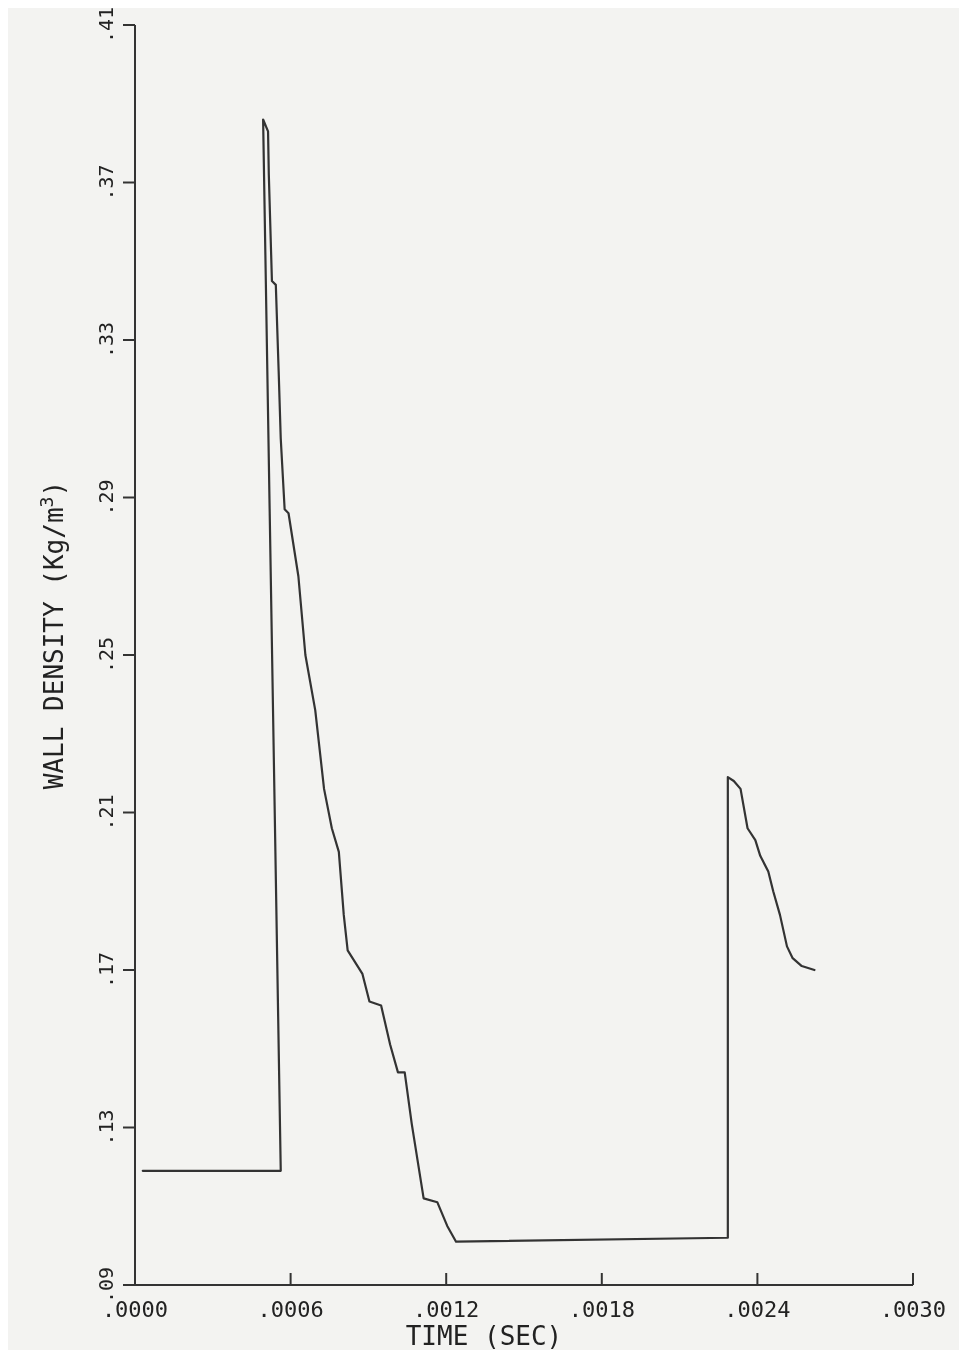  I want to click on x-tick-label: .0012, so click(446, 1309).